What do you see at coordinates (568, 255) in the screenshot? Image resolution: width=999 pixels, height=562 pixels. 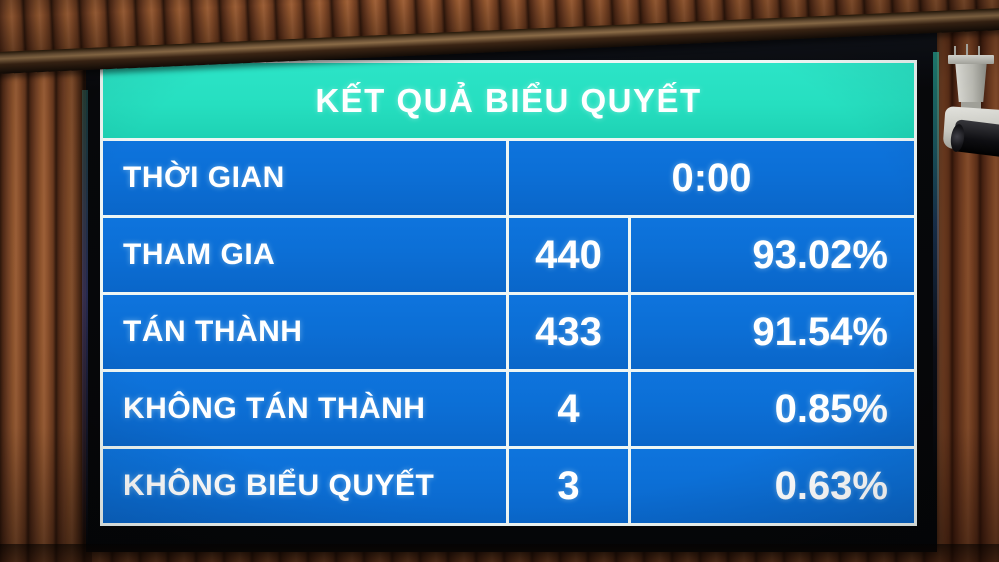 I see `participate-count: 440` at bounding box center [568, 255].